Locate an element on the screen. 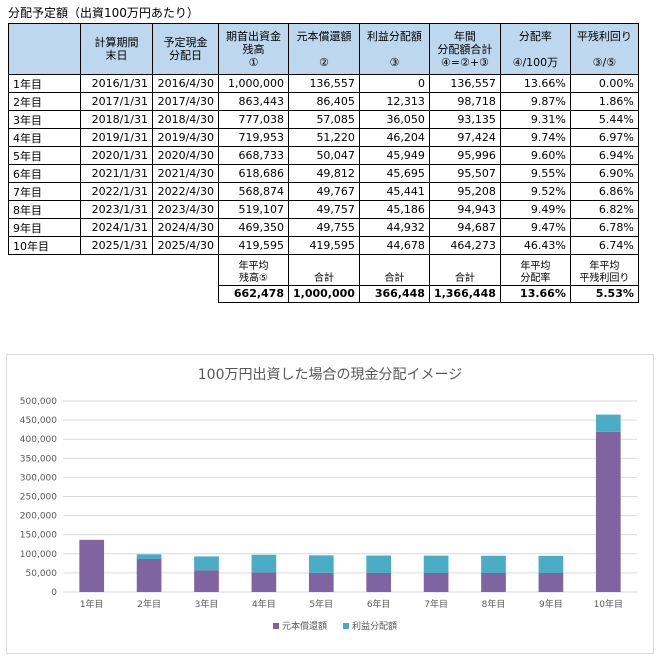 Image resolution: width=659 pixels, height=658 pixels. y-tick-label: 300,000 is located at coordinates (38, 478).